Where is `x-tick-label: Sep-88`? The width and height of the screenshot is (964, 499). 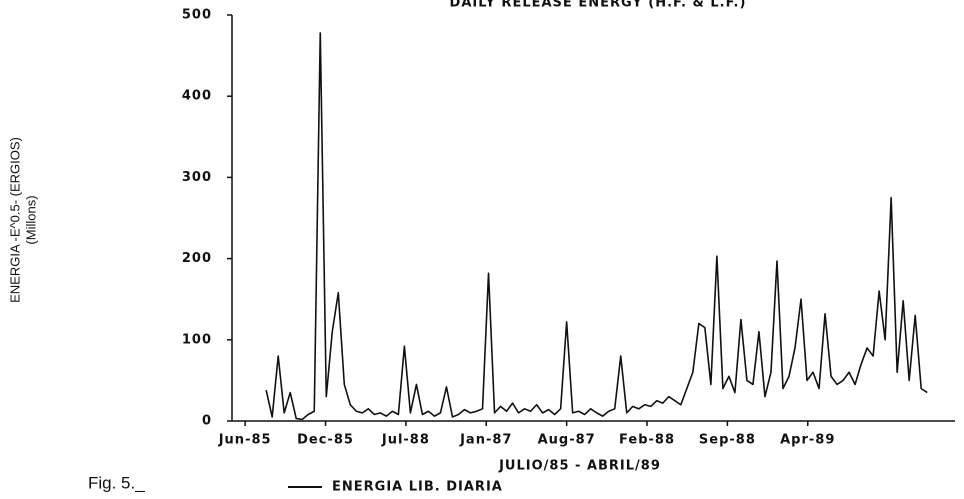
x-tick-label: Sep-88 is located at coordinates (727, 440).